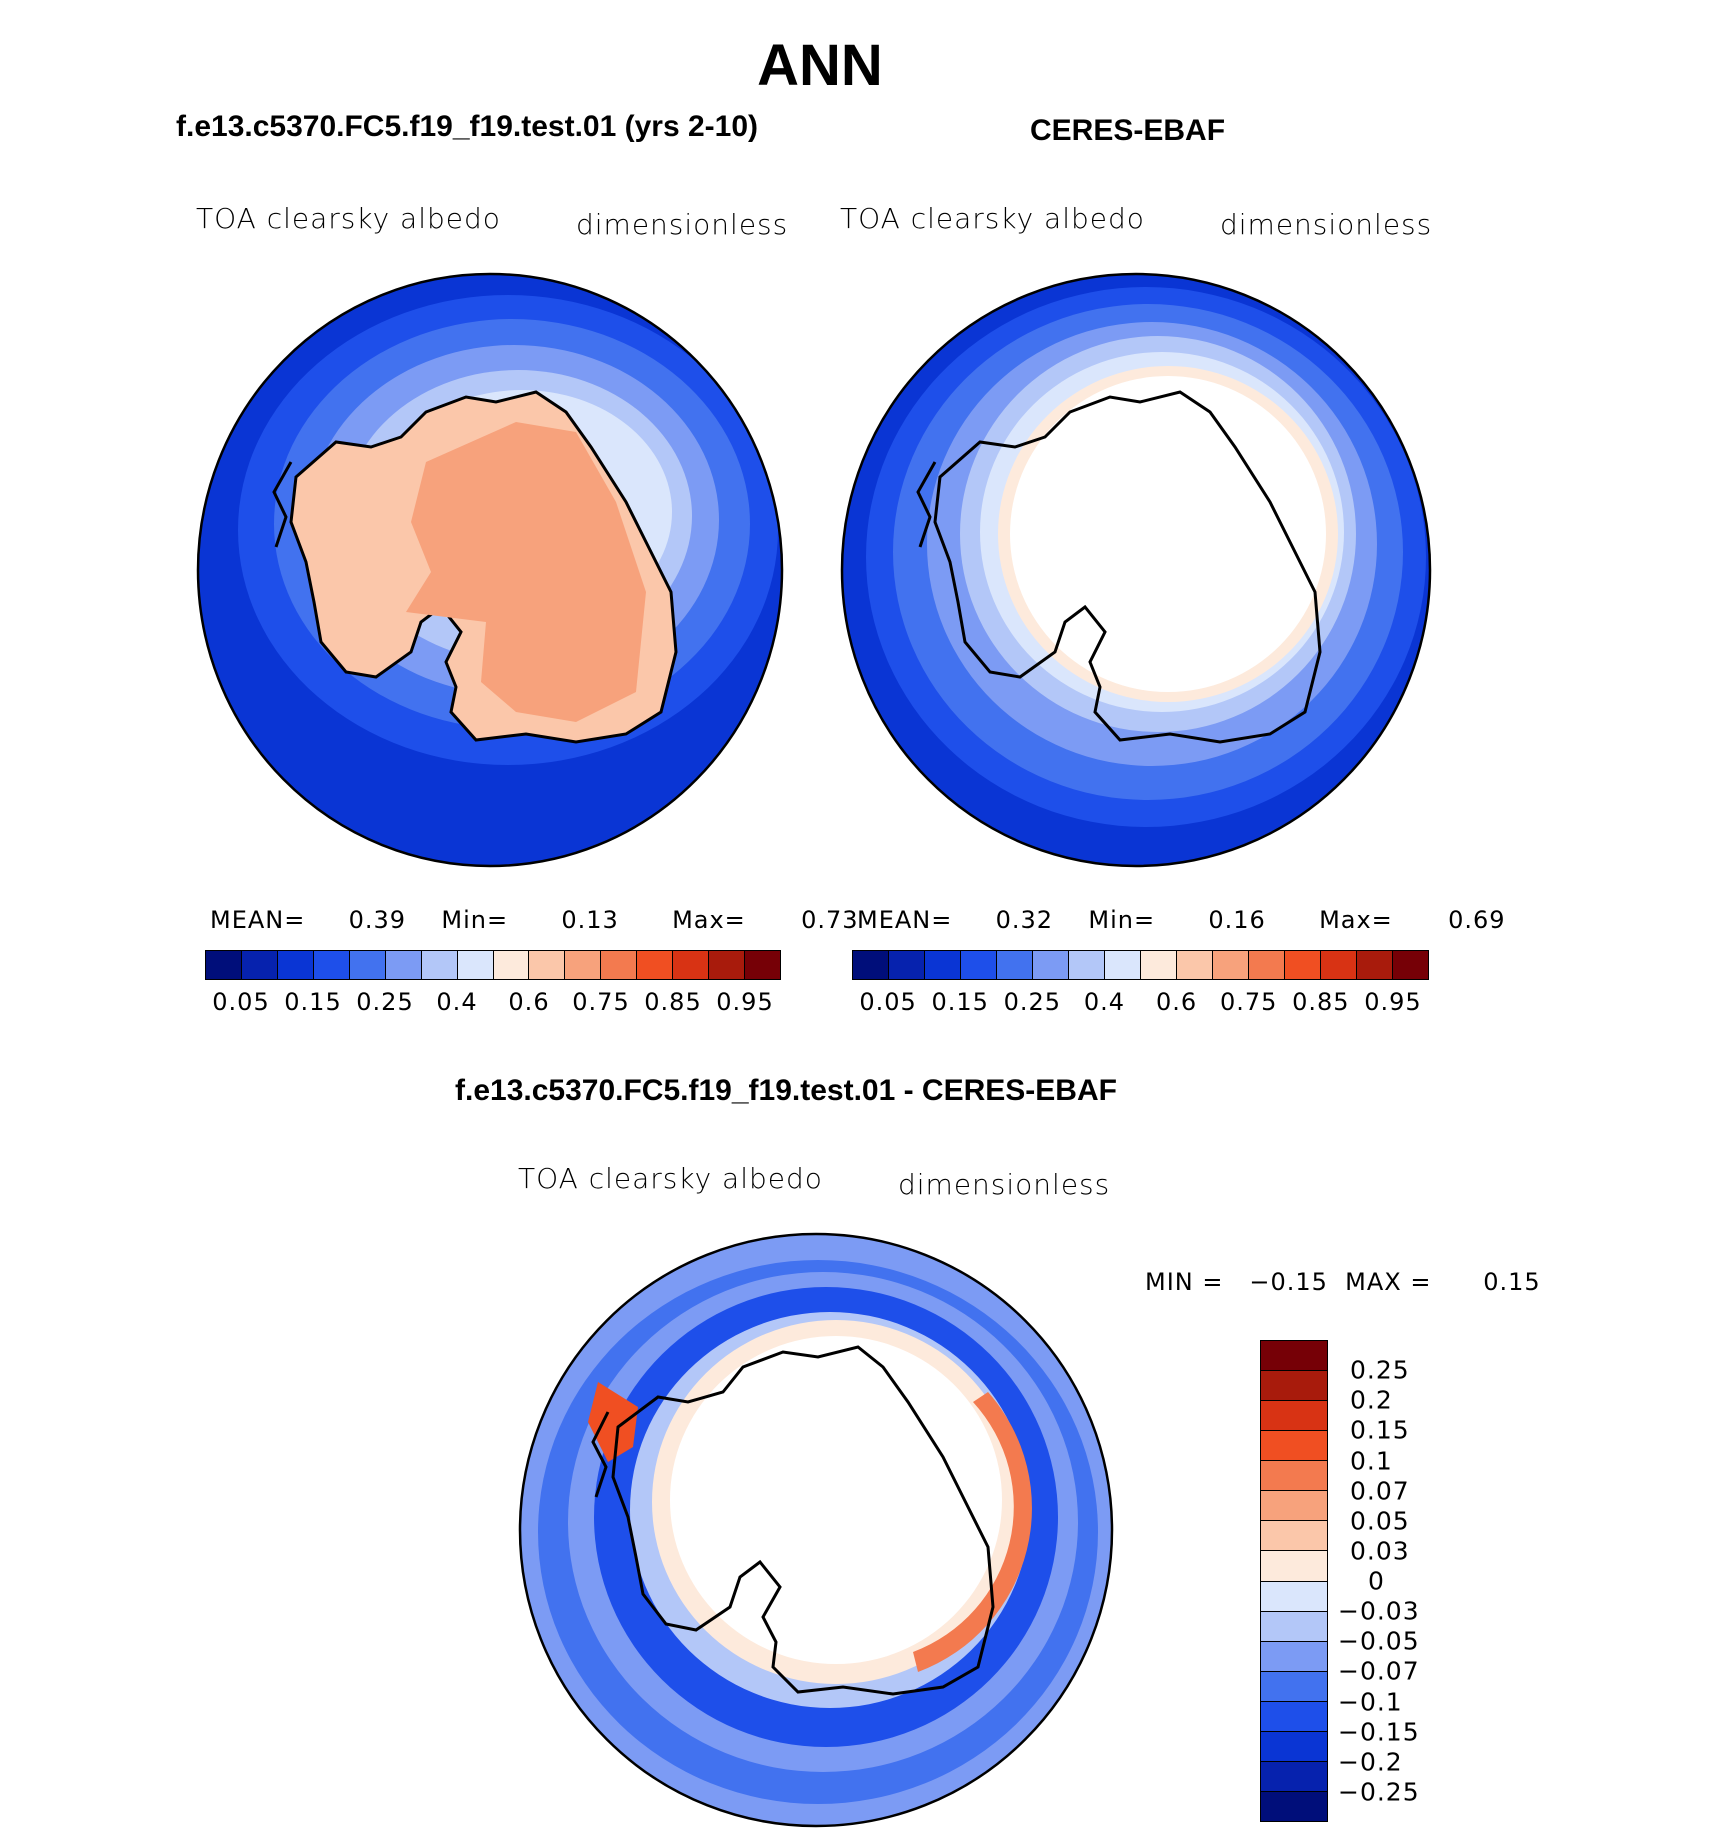 The width and height of the screenshot is (1710, 1839). Describe the element at coordinates (590, 920) in the screenshot. I see `model-min-value: 0.13` at that location.